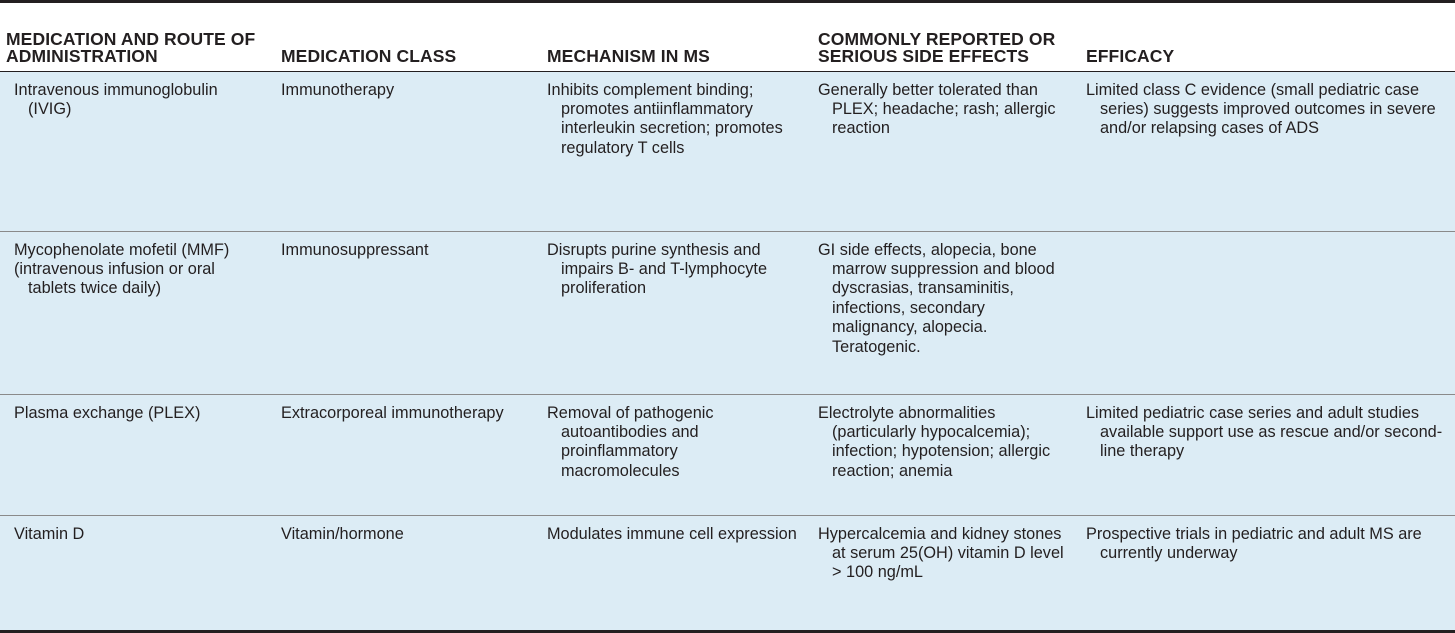 The height and width of the screenshot is (633, 1455). I want to click on medication-class: Immunosuppressant, so click(355, 249).